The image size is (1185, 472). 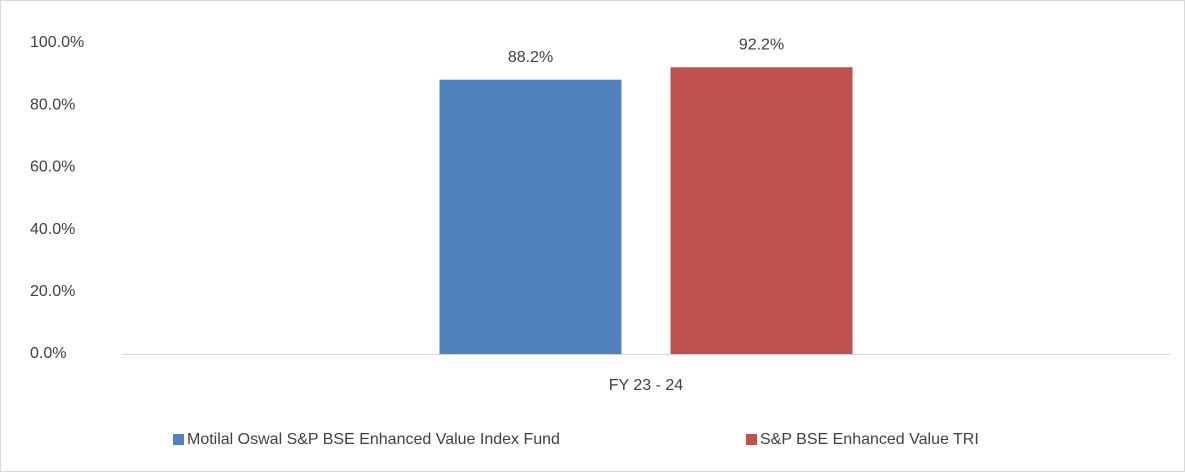 What do you see at coordinates (869, 439) in the screenshot?
I see `legend-label: S&P BSE Enhanced Value TRI` at bounding box center [869, 439].